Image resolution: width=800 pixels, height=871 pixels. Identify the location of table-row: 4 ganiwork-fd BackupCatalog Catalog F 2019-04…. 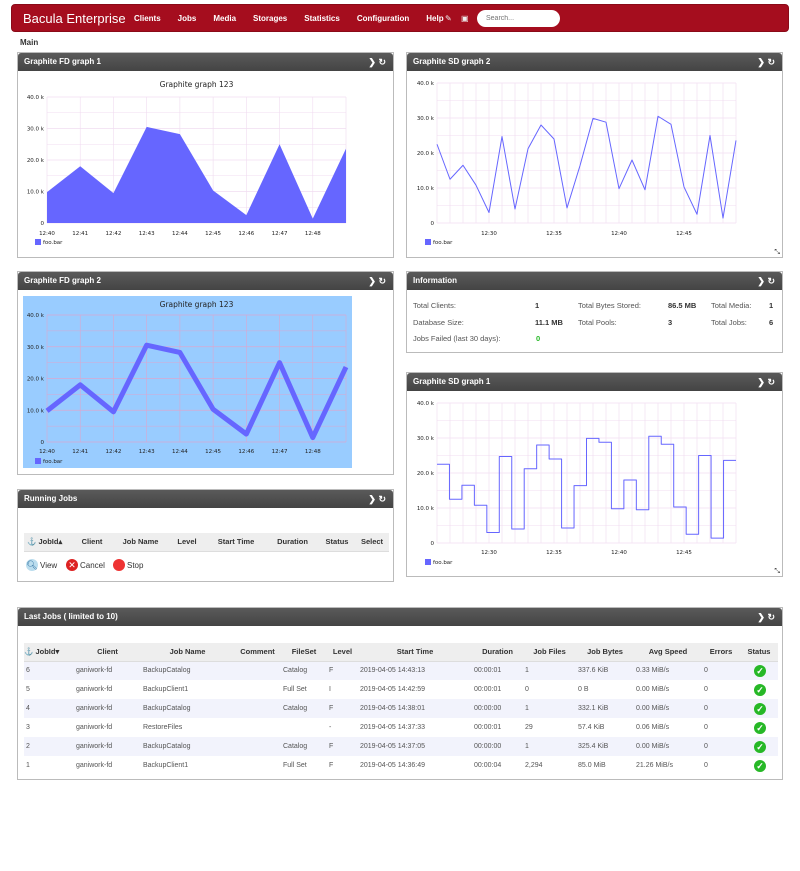
(401, 708).